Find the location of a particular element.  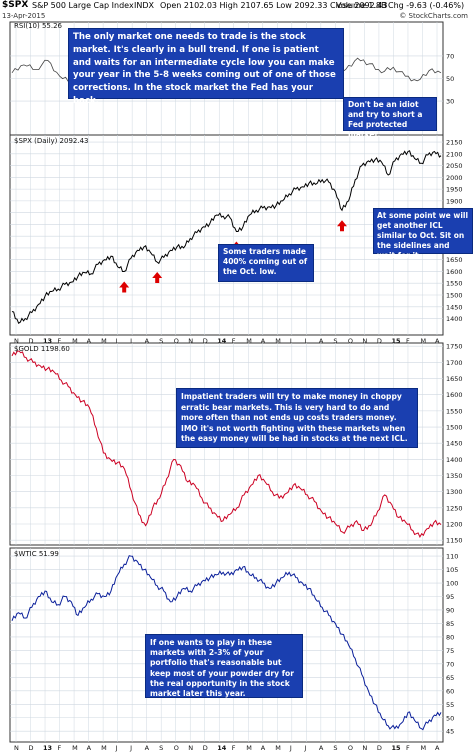

spx-y-tick-label: 1950 is located at coordinates (454, 190).